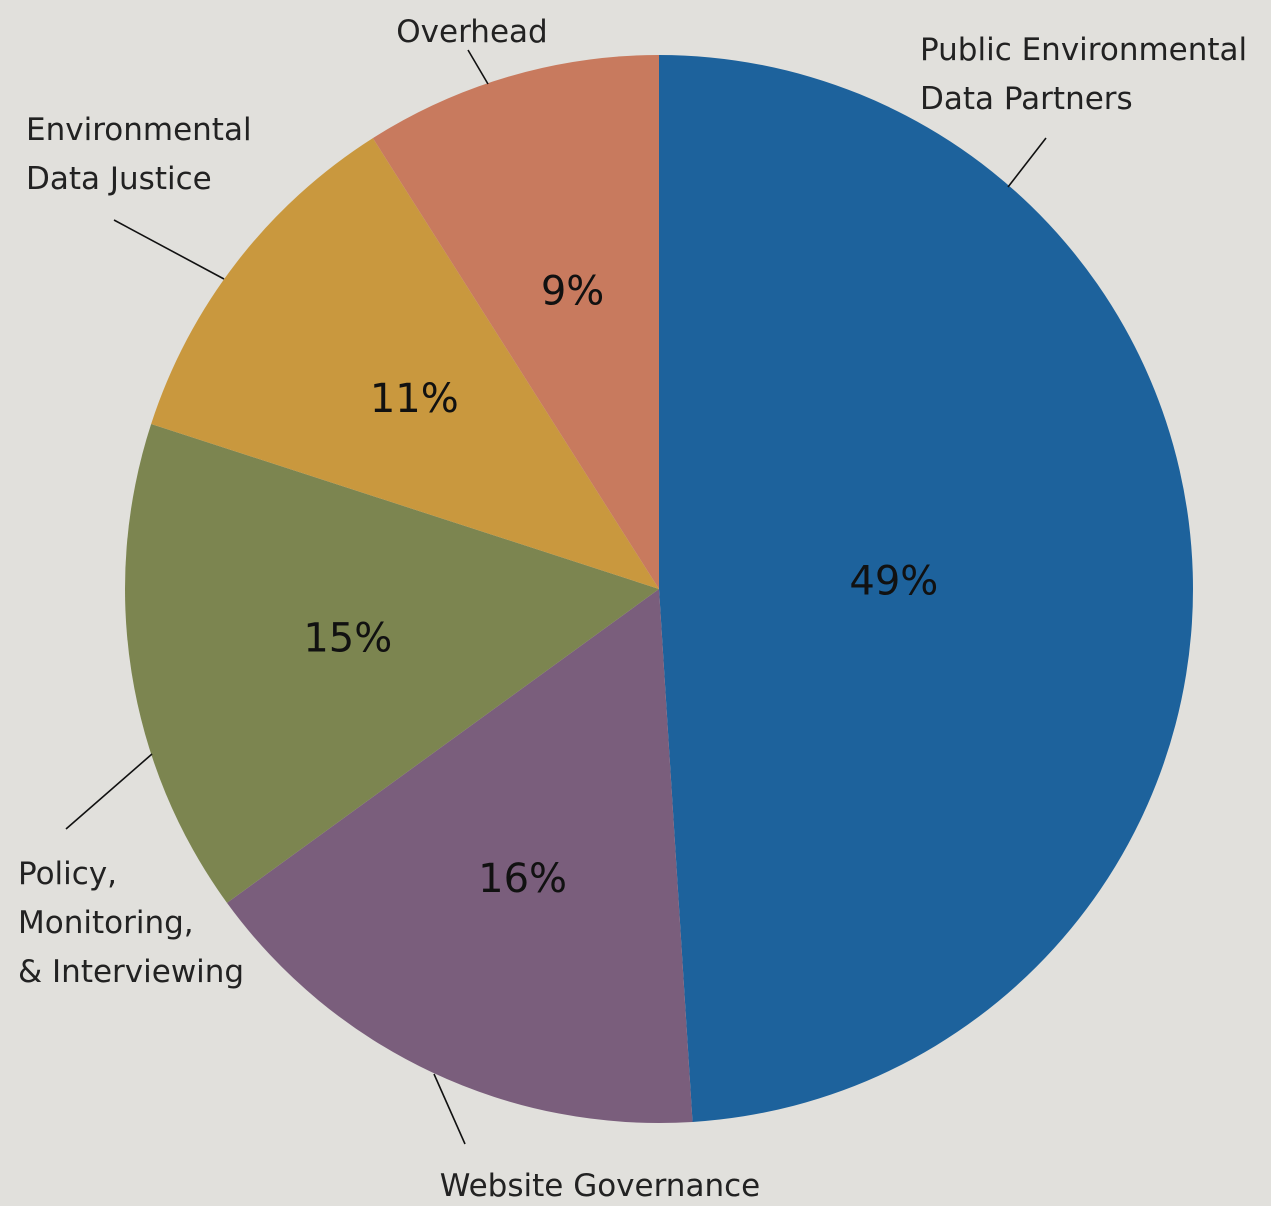 This screenshot has height=1206, width=1271. Describe the element at coordinates (139, 130) in the screenshot. I see `slice-category-label-line: Environmental` at that location.